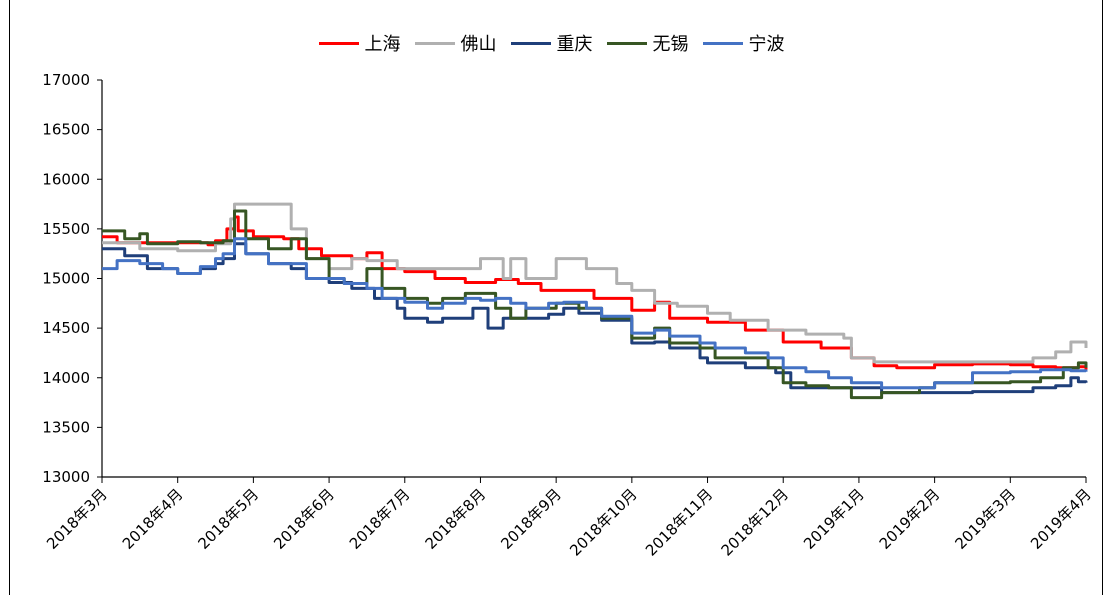  I want to click on legend-item: 上海, so click(359, 43).